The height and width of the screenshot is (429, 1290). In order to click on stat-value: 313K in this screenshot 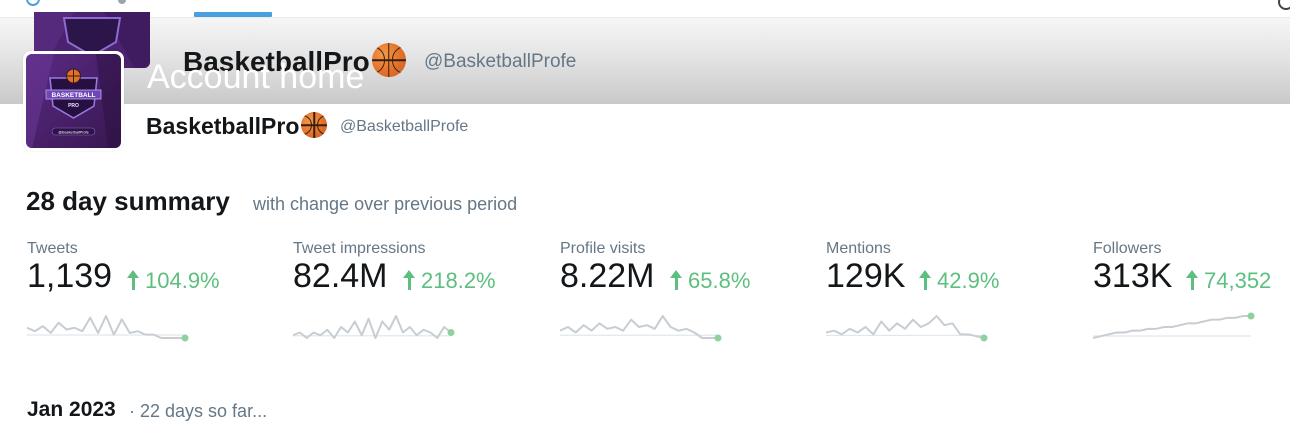, I will do `click(1133, 276)`.